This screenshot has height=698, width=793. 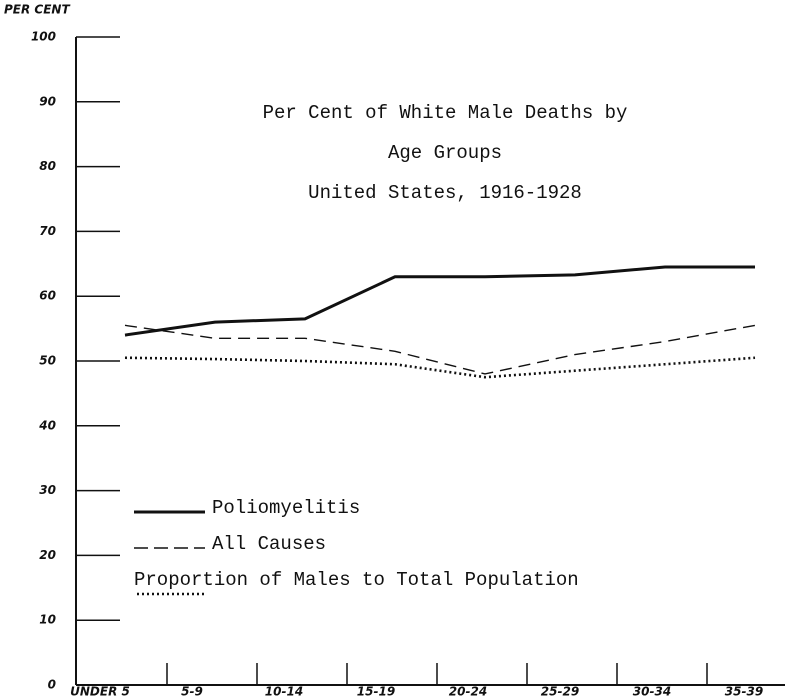 I want to click on y-tick-label: 60, so click(x=47, y=296).